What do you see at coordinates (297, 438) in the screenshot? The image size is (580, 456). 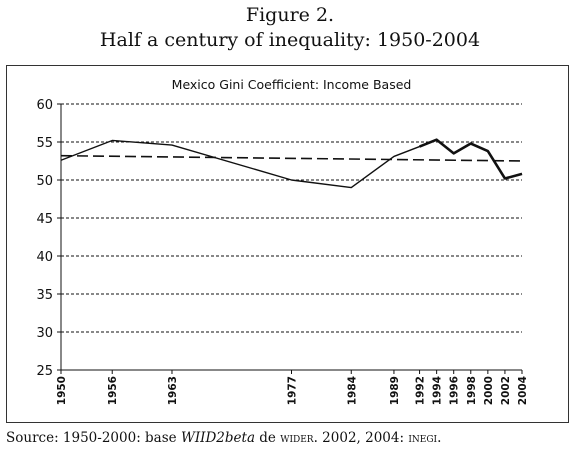 I see `source-org: wider` at bounding box center [297, 438].